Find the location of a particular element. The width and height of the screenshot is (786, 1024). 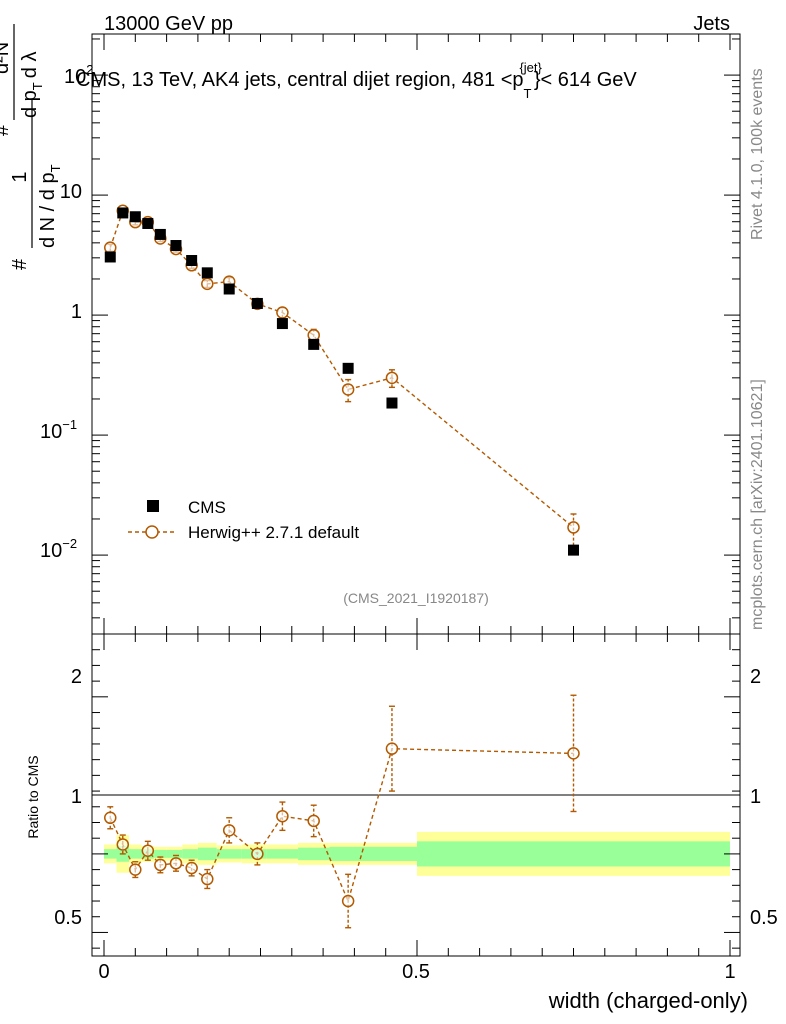

ytick-label-0.1: 10⁻¹ is located at coordinates (58, 430).